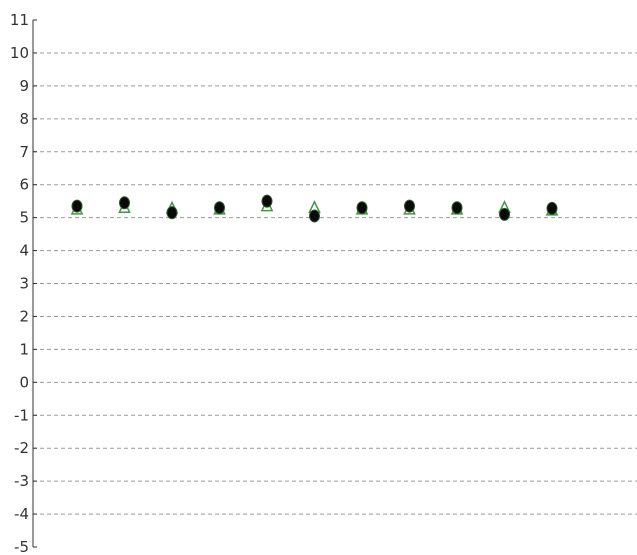 Image resolution: width=637 pixels, height=555 pixels. What do you see at coordinates (24, 152) in the screenshot?
I see `y-tick-label: 7` at bounding box center [24, 152].